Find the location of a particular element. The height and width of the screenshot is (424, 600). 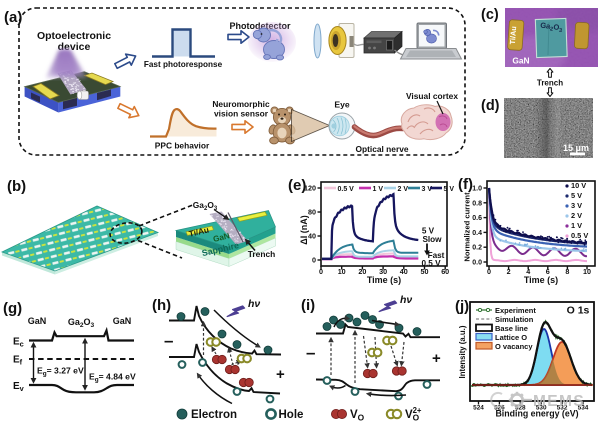

svg-text: Eg= 4.84 eV is located at coordinates (112, 378).